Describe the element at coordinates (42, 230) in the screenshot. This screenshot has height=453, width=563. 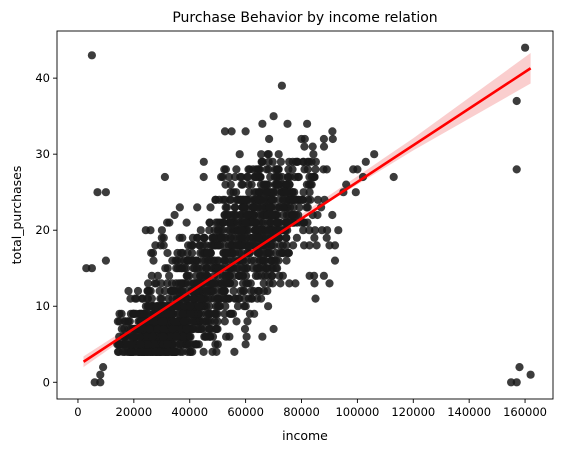
I see `y-tick-label: 20` at that location.